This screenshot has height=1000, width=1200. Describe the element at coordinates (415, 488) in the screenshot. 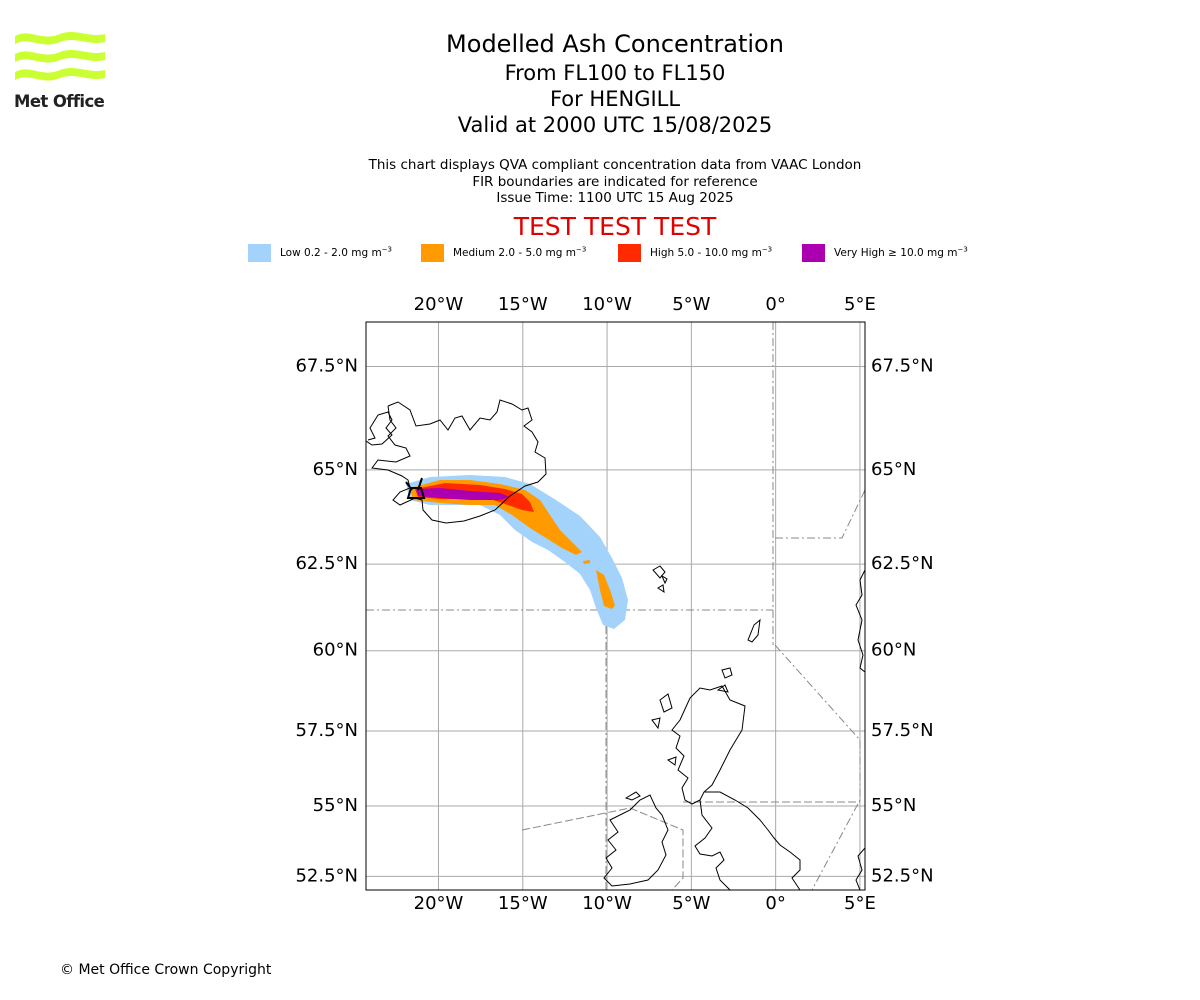

I see `volcano-marker-icon` at that location.